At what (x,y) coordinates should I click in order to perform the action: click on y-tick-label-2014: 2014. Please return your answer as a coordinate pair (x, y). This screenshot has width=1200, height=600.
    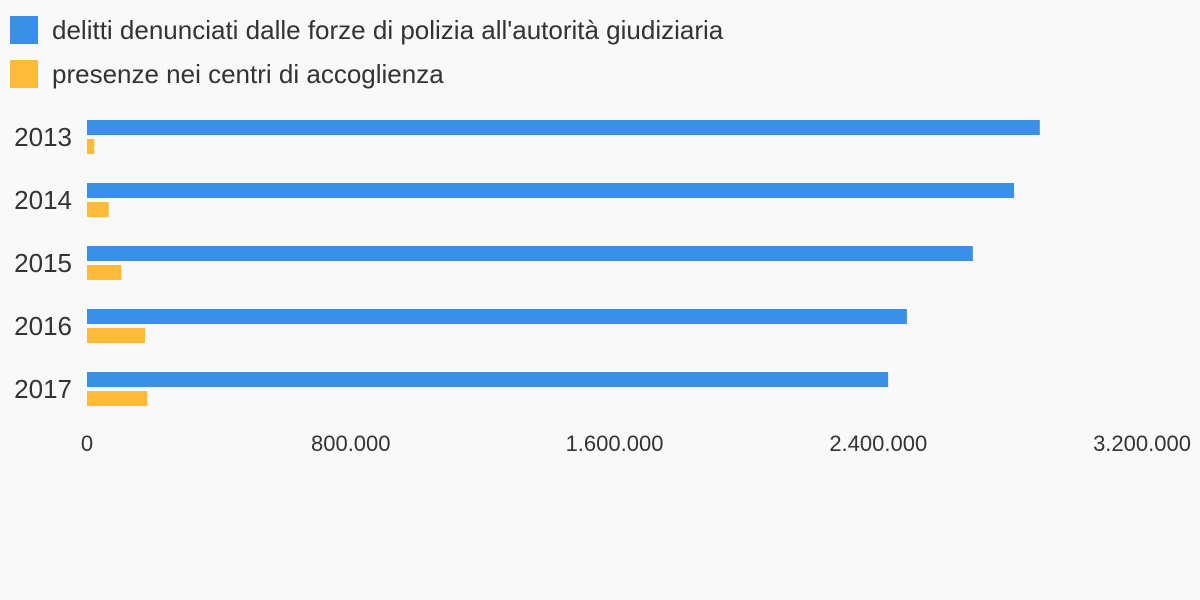
    Looking at the image, I should click on (43, 200).